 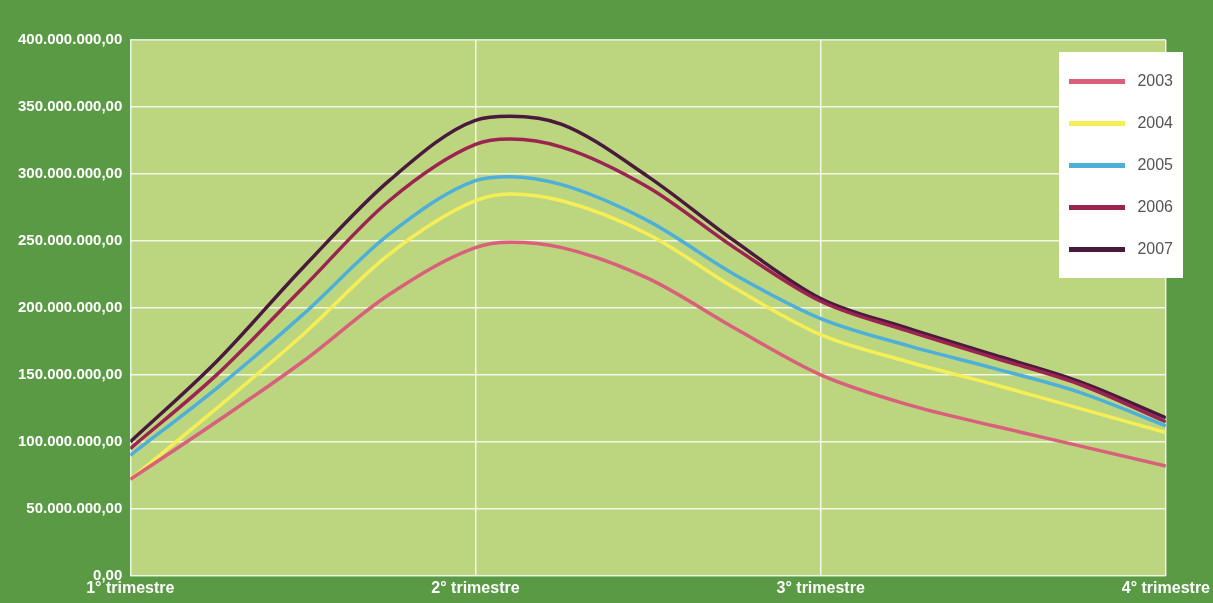 What do you see at coordinates (1155, 249) in the screenshot?
I see `legend-label: 2007` at bounding box center [1155, 249].